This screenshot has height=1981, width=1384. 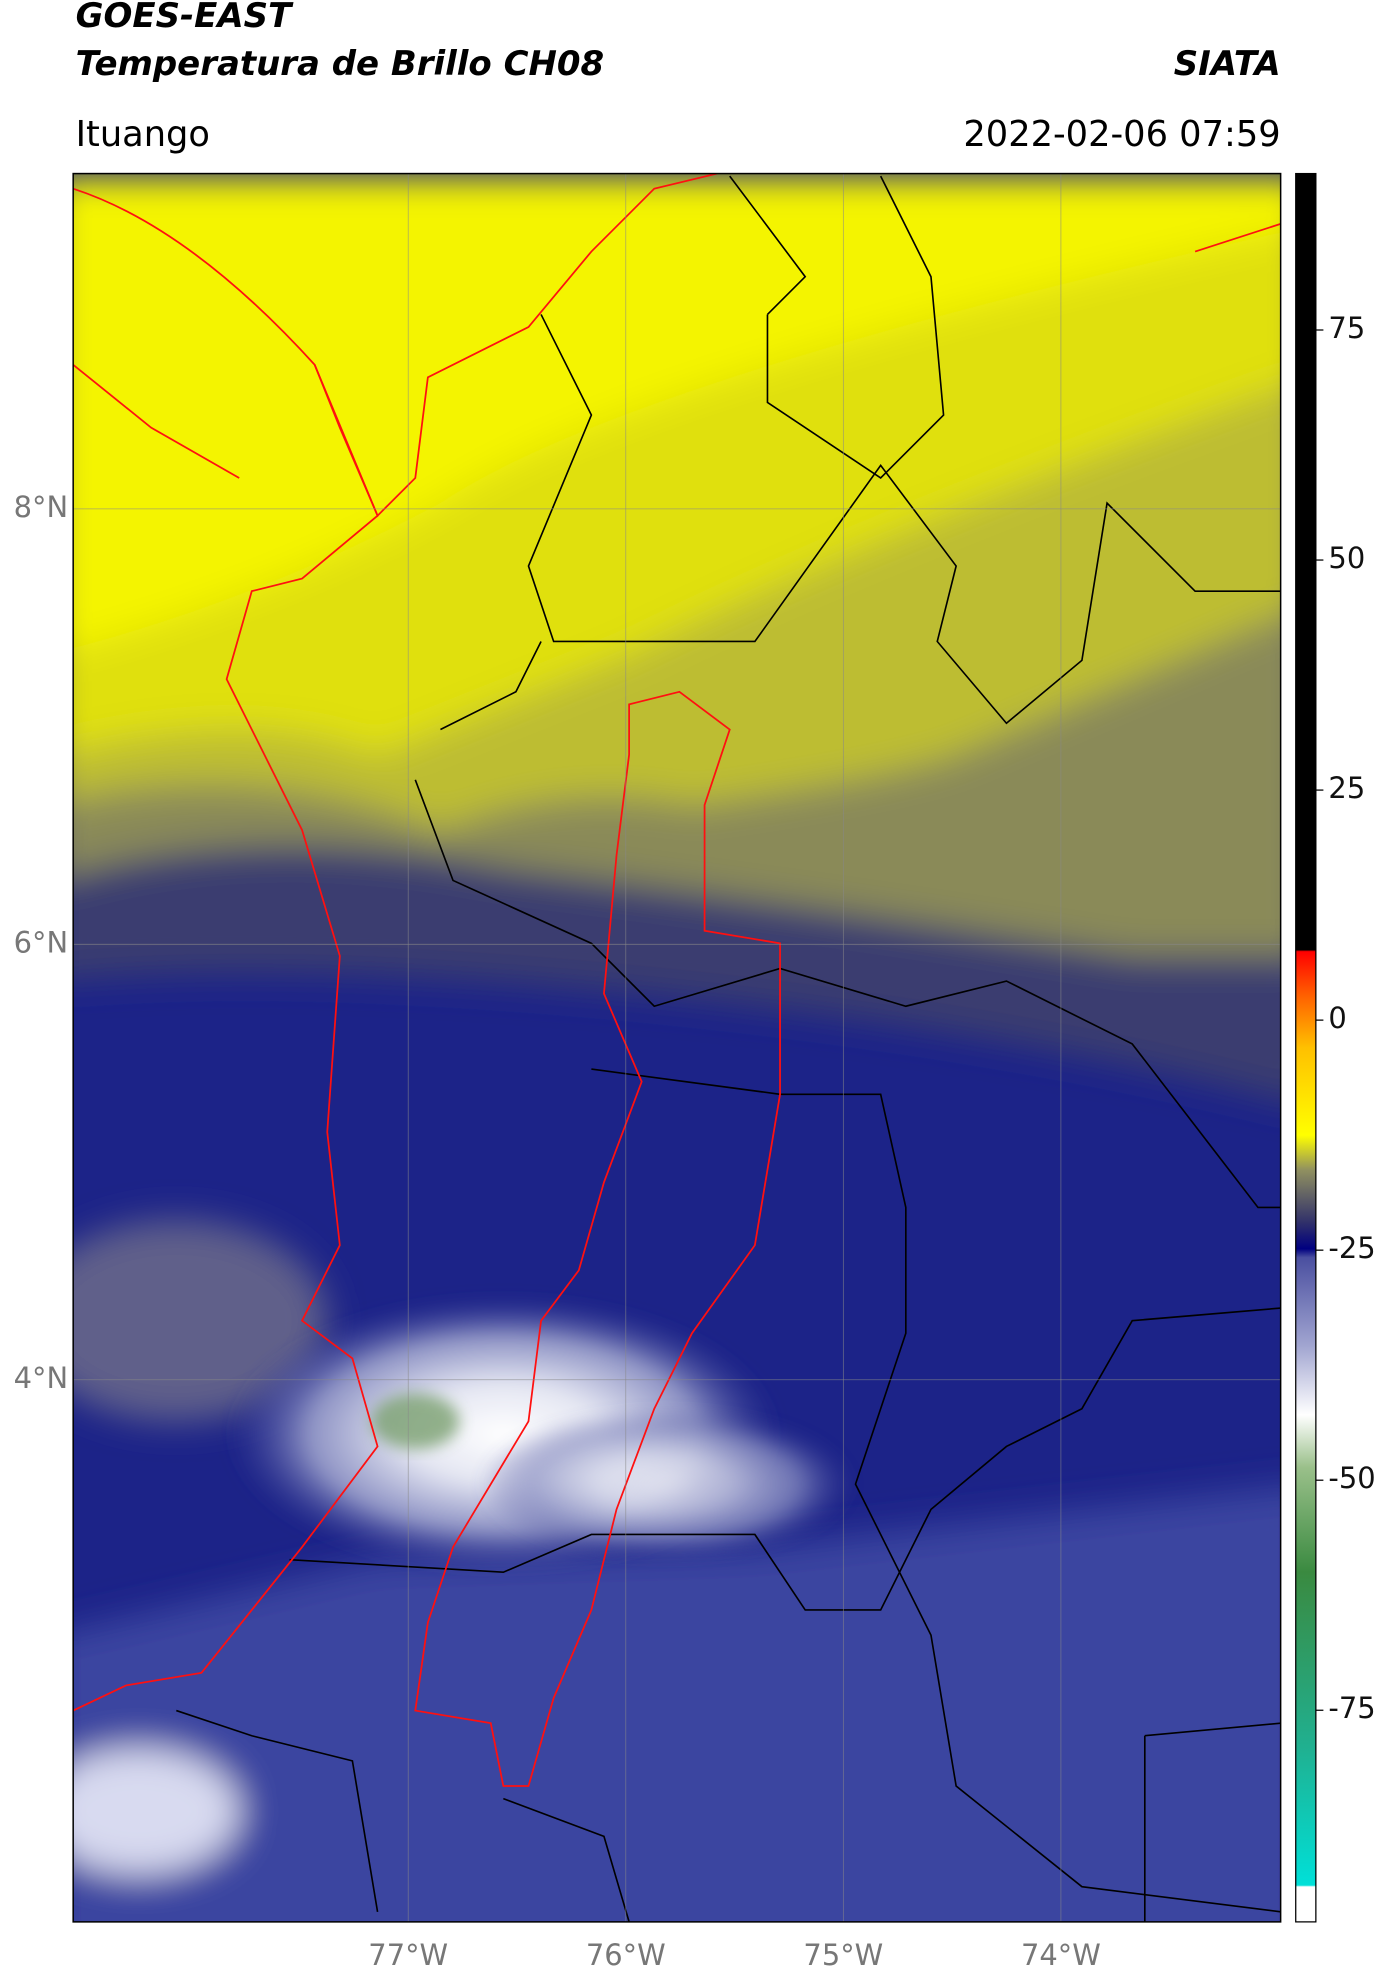 I want to click on colorbar, so click(x=1306, y=1047).